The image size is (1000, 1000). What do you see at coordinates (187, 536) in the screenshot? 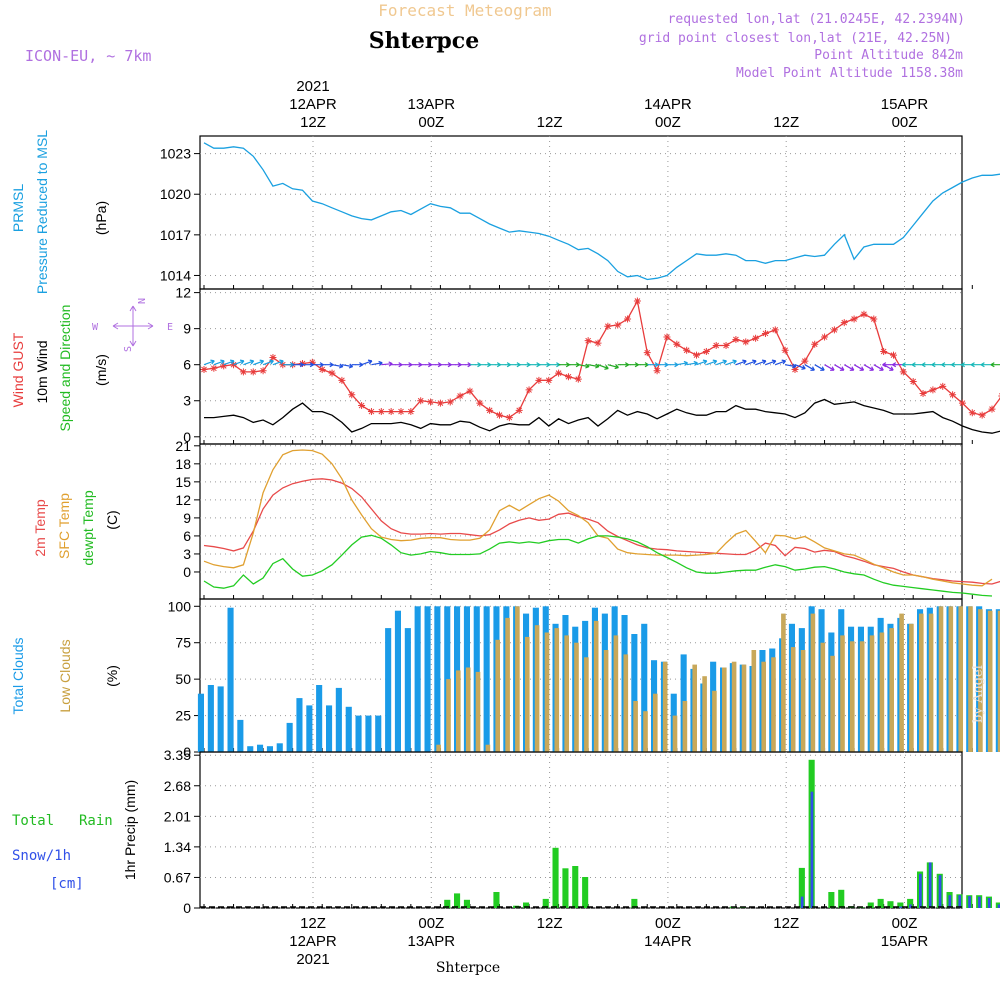
I see `y-tick-label: 6` at bounding box center [187, 536].